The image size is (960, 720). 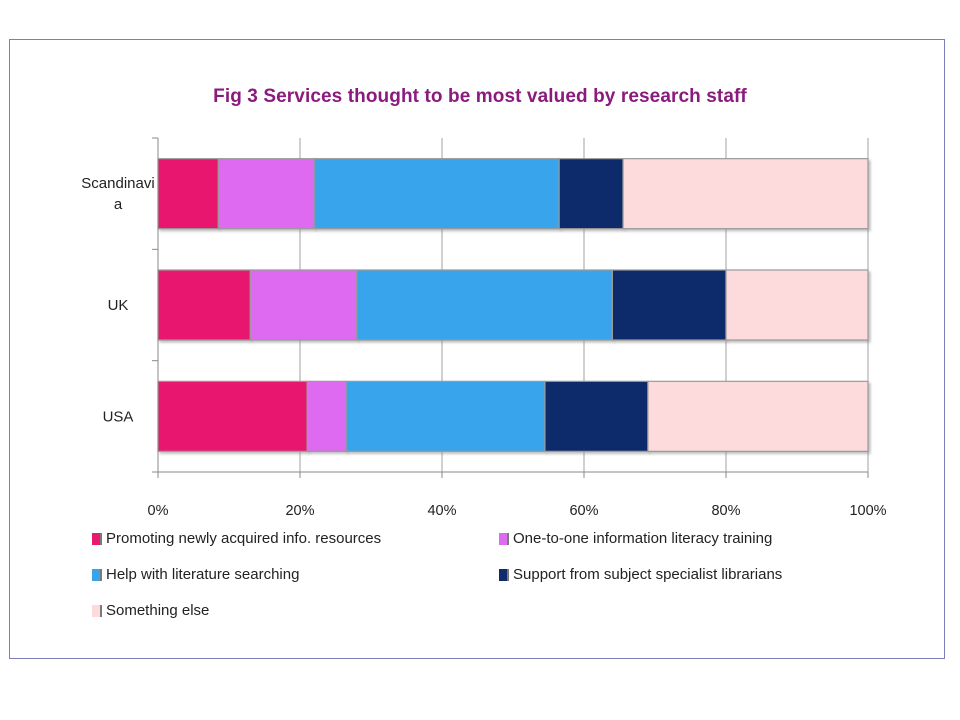 I want to click on x-tick-label: 0%, so click(x=158, y=511).